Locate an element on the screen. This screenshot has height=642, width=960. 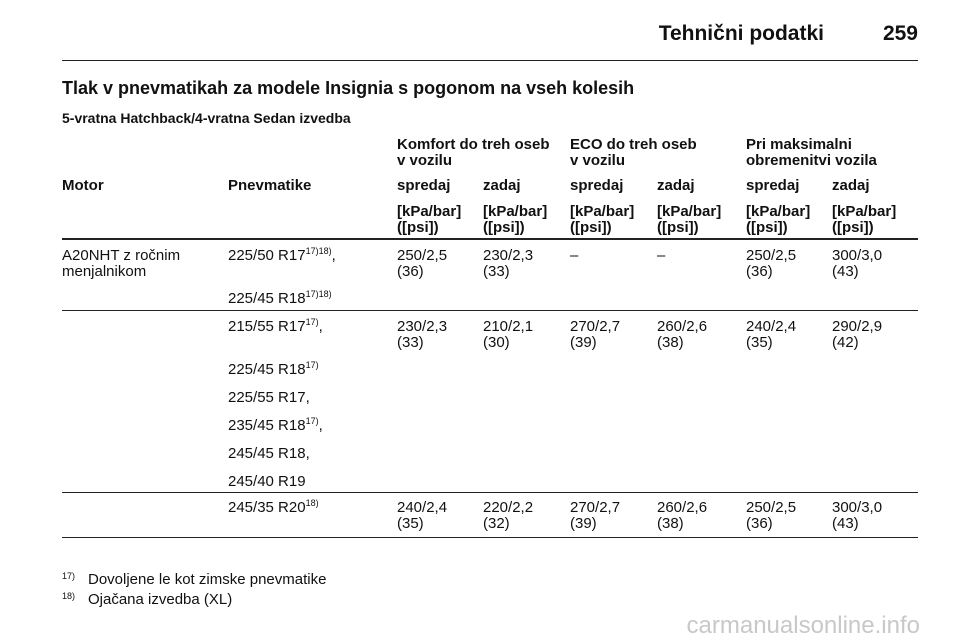
tire-size: 245/45 R18, is located at coordinates (269, 454).